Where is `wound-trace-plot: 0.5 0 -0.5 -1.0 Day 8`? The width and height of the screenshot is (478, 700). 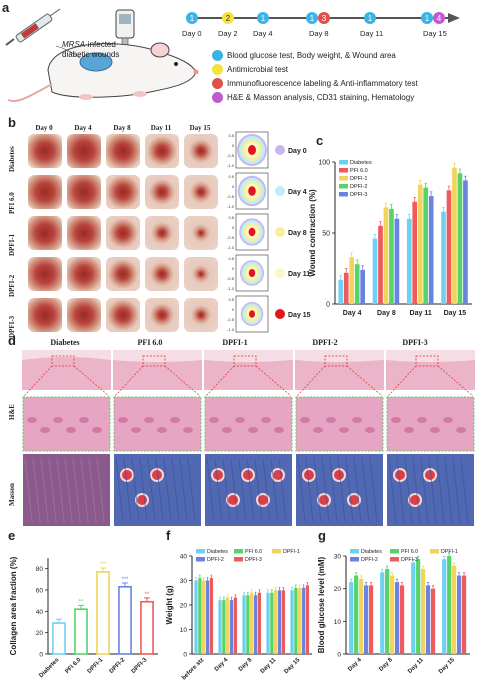
wound-trace-plot: 0.5 0 -0.5 -1.0 Day 8 is located at coordinates (267, 232).